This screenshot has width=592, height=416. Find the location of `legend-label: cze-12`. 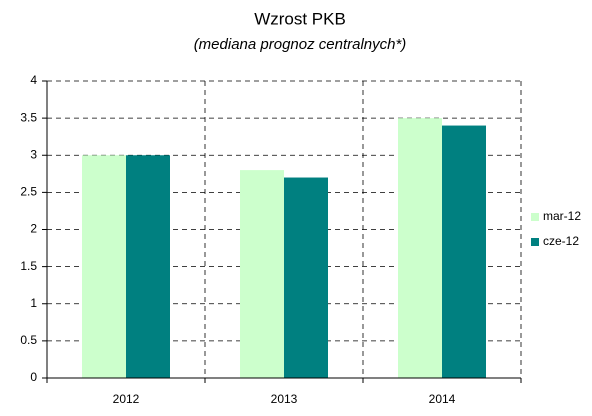

legend-label: cze-12 is located at coordinates (561, 241).